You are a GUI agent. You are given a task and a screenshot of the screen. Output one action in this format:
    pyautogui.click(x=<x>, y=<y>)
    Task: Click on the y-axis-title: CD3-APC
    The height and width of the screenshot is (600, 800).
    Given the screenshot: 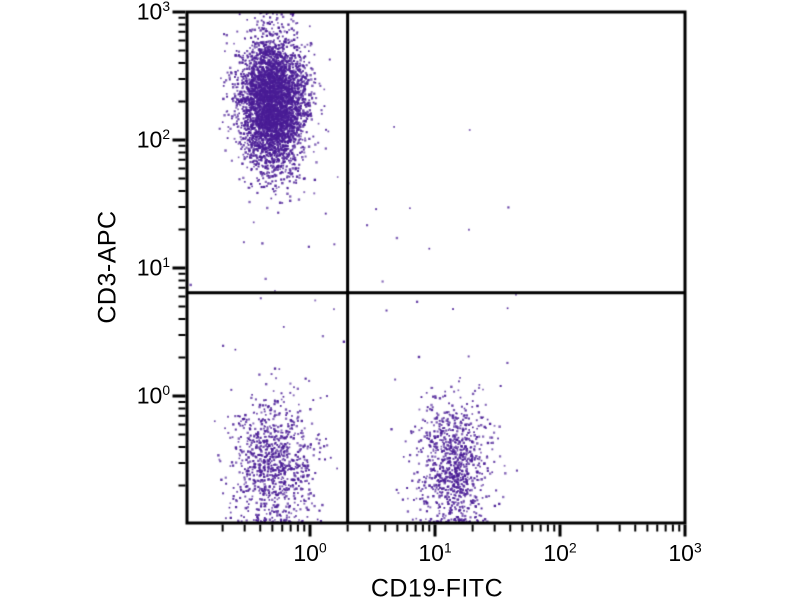 What is the action you would take?
    pyautogui.click(x=107, y=267)
    